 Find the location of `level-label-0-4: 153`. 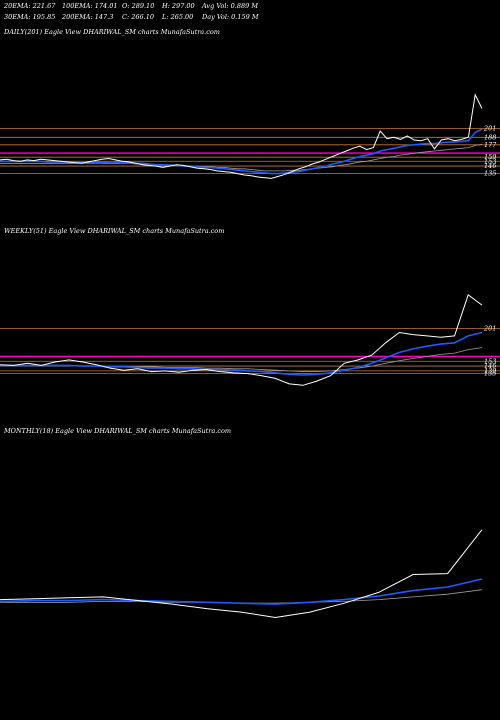

level-label-0-4: 153 is located at coordinates (490, 161).